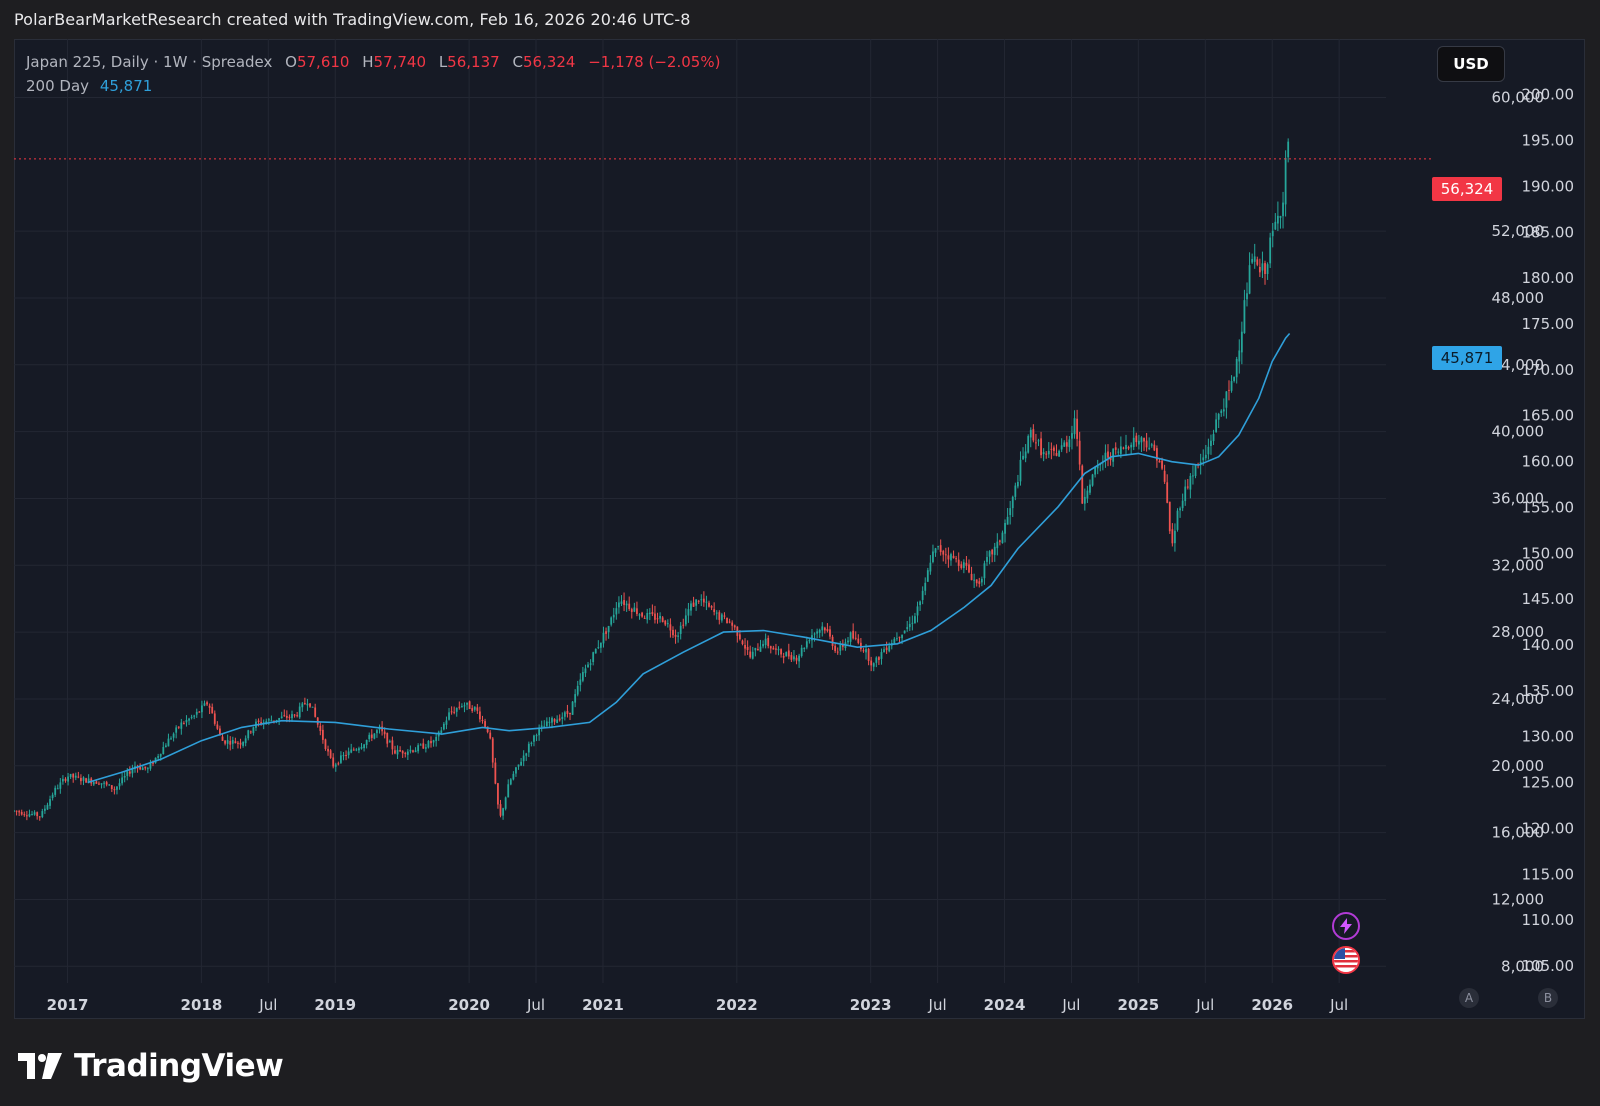  What do you see at coordinates (1346, 960) in the screenshot?
I see `us-flag-icon` at bounding box center [1346, 960].